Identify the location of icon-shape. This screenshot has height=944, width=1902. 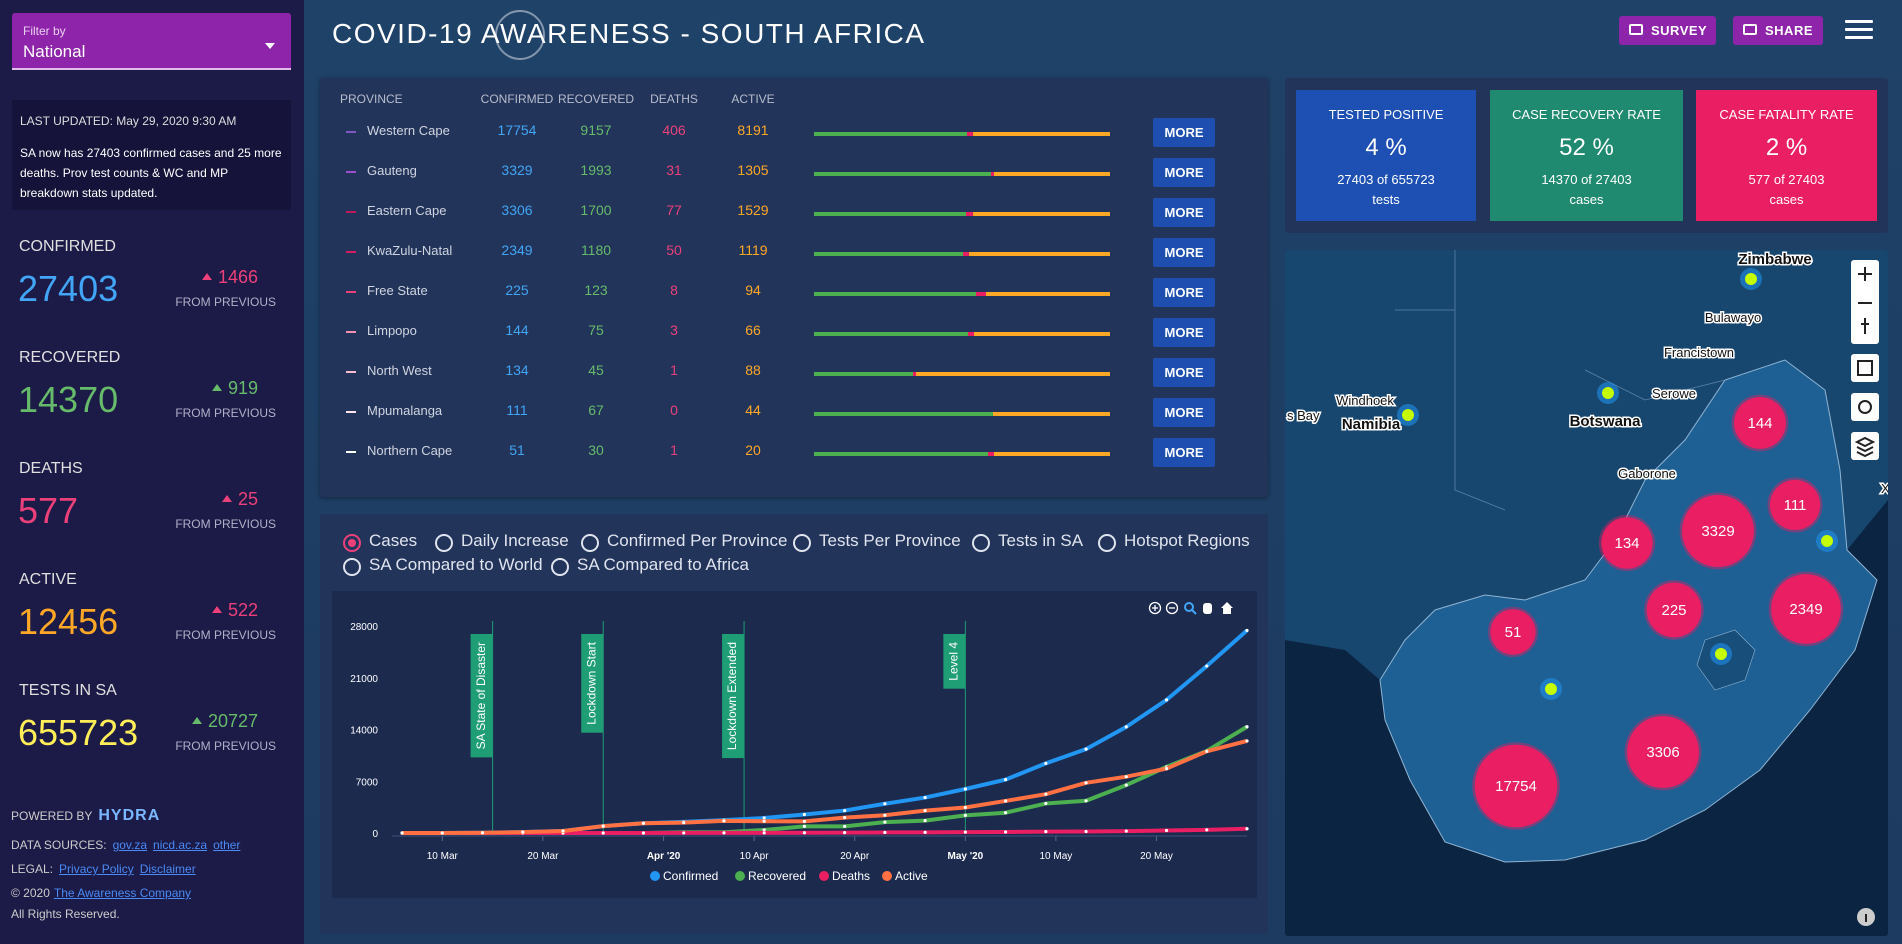
(1194, 612).